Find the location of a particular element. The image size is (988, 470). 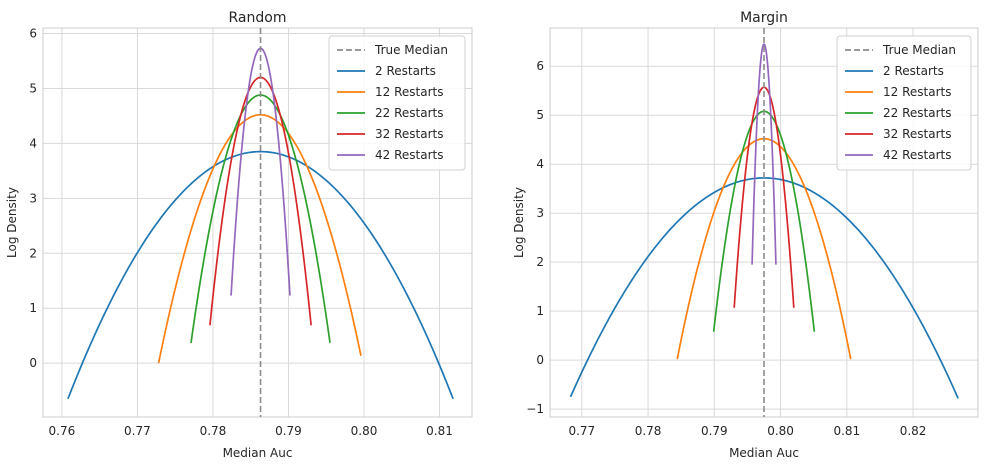

x-tick-label: 0.76 is located at coordinates (62, 431).